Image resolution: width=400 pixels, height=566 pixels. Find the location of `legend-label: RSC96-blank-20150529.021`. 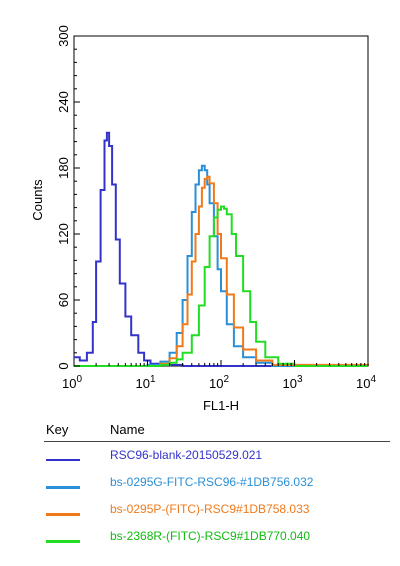

legend-label: RSC96-blank-20150529.021 is located at coordinates (186, 455).